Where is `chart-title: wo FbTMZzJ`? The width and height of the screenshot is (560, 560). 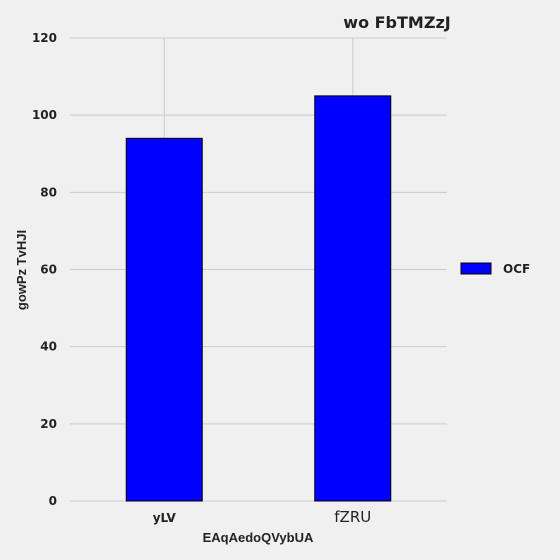
chart-title: wo FbTMZzJ is located at coordinates (396, 22).